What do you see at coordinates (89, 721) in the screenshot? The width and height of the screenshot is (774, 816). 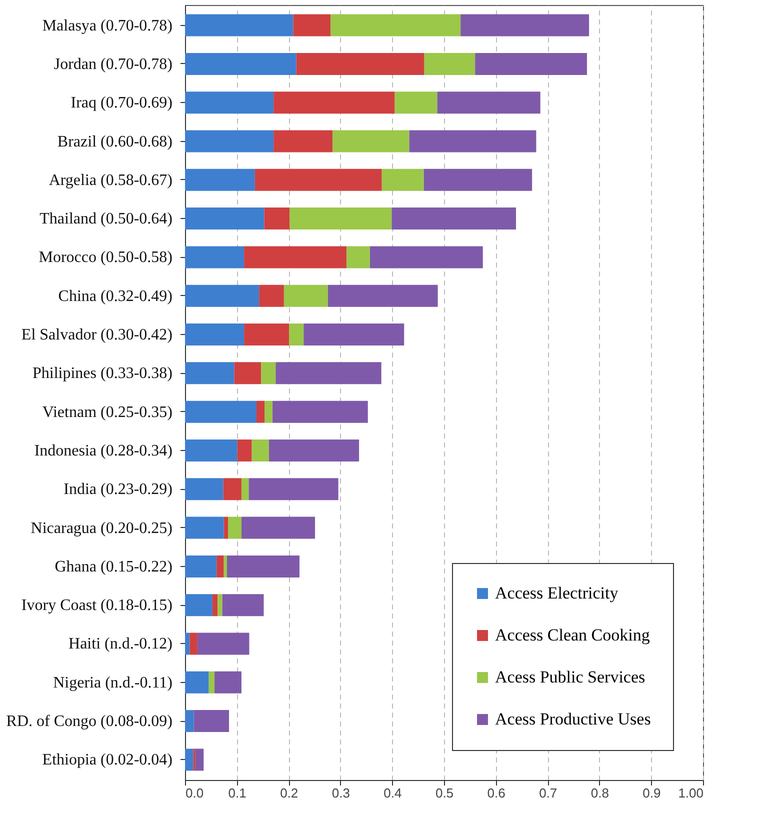 I see `y-tick-label: RD. of Congo (0.08-0.09)` at bounding box center [89, 721].